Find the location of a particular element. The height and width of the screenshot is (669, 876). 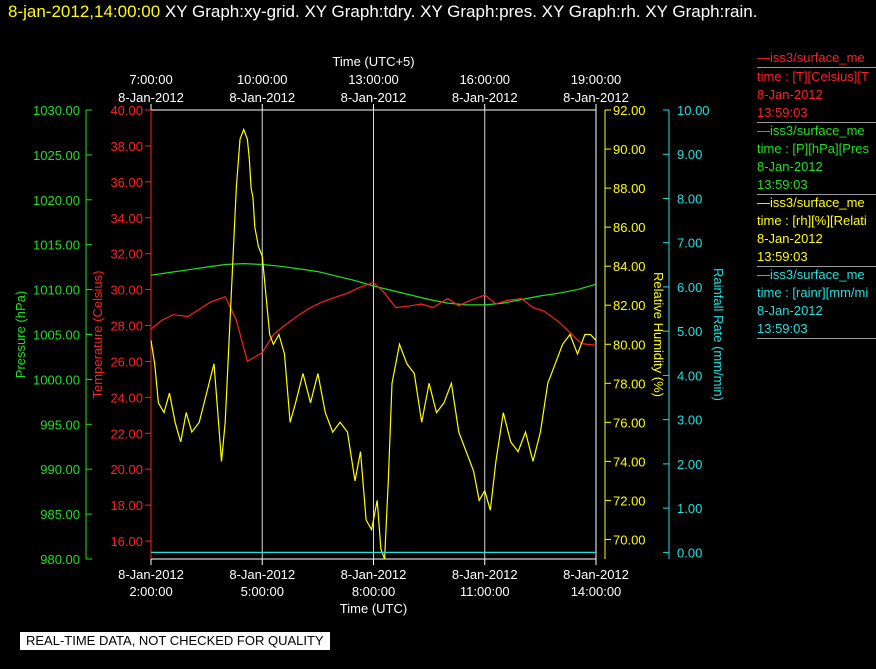

x-tick-time: 8:00:00 is located at coordinates (373, 591).